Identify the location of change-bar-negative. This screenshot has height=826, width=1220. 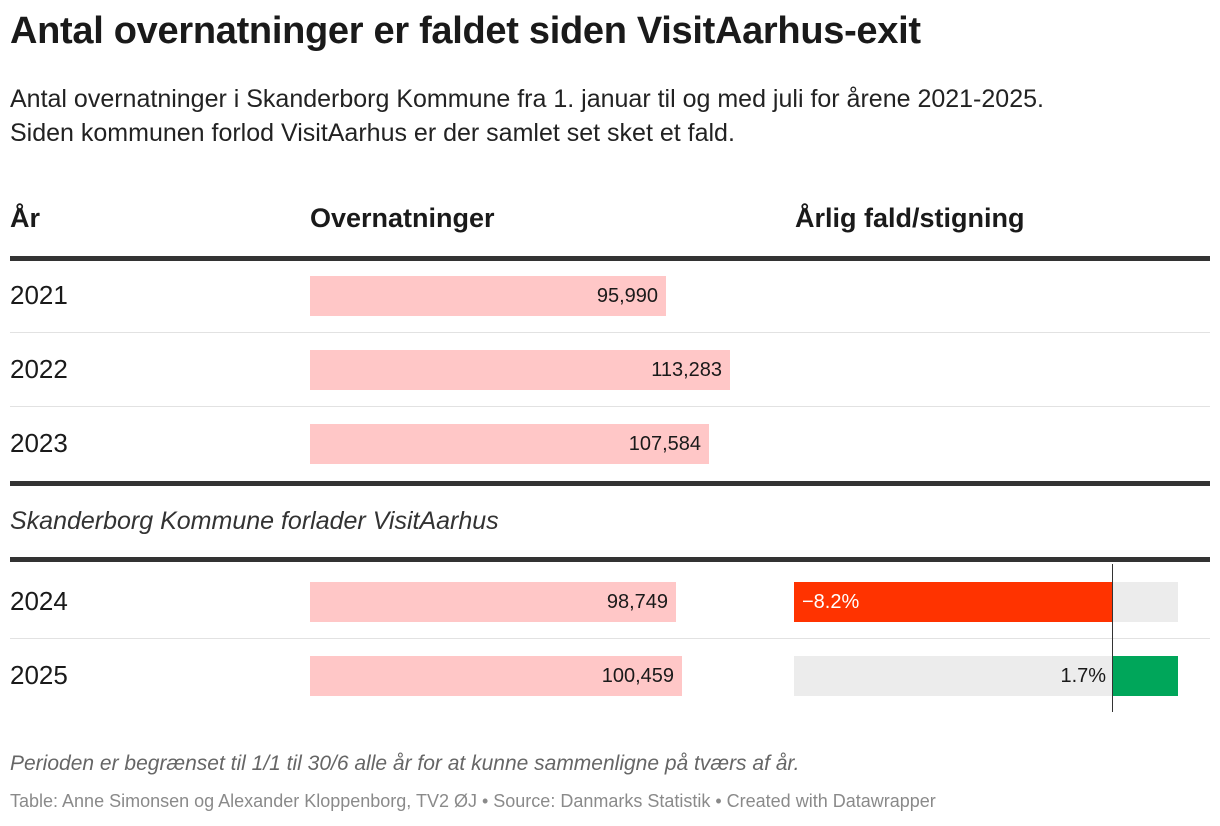
(953, 602).